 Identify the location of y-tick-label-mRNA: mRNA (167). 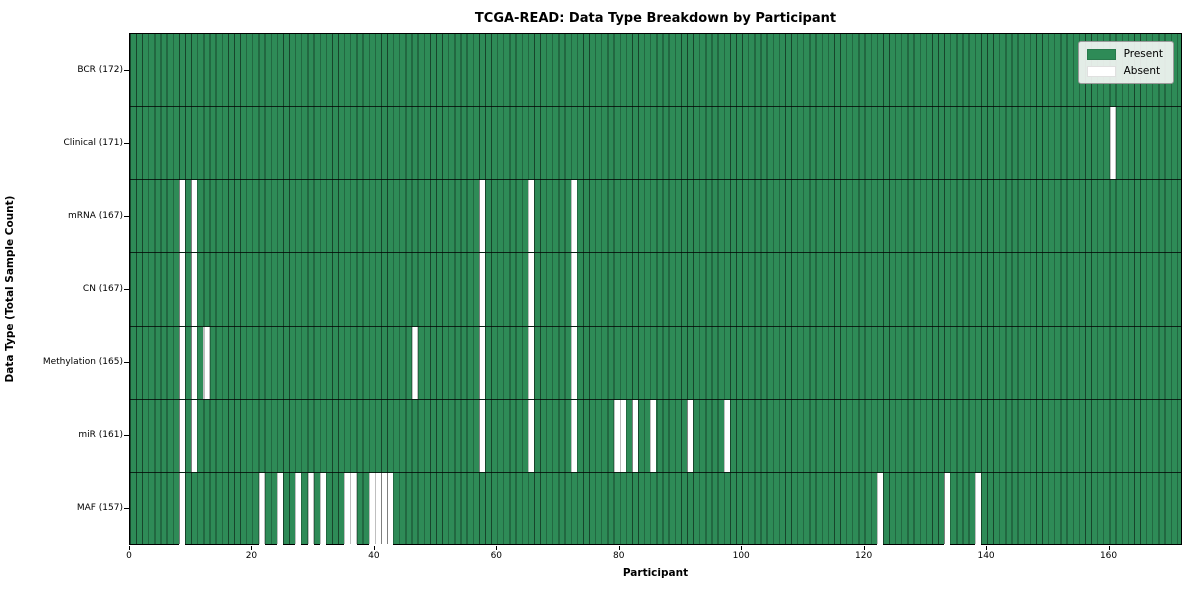
(95, 215).